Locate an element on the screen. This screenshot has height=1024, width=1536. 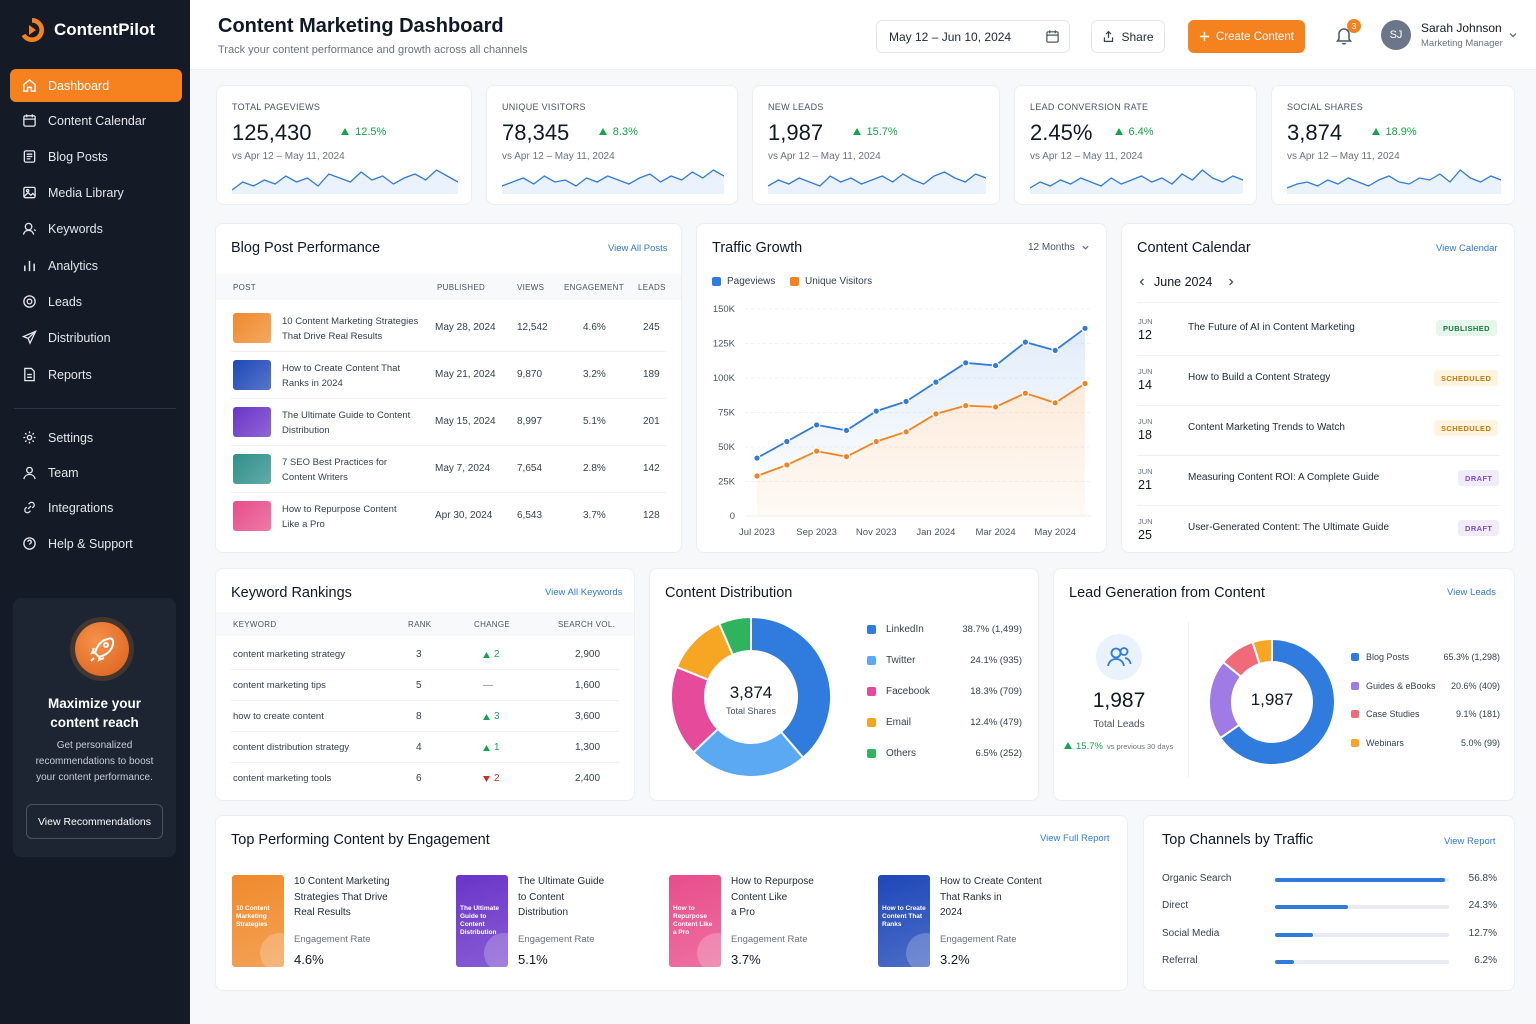
avatar: SJ is located at coordinates (1396, 35).